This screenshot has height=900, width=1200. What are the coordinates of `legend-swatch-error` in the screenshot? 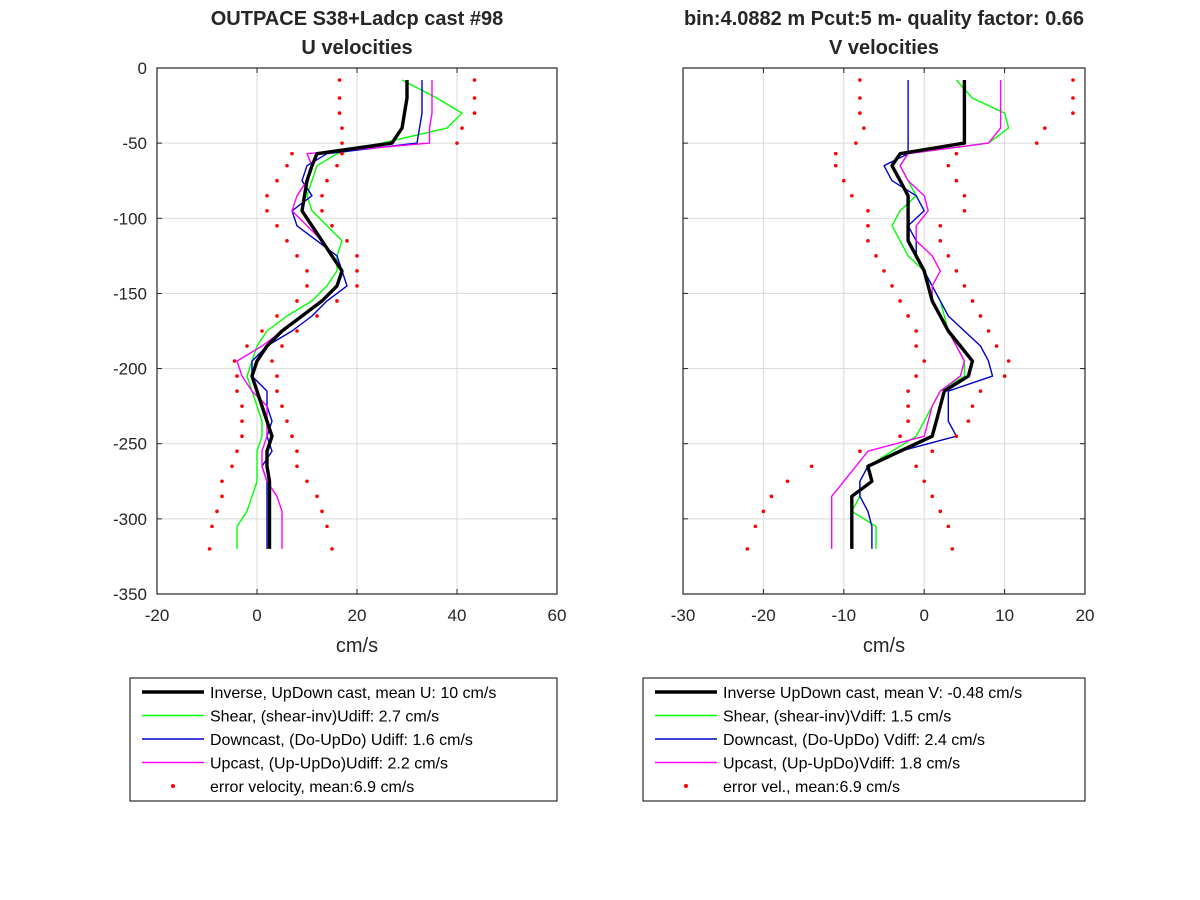 It's located at (173, 786).